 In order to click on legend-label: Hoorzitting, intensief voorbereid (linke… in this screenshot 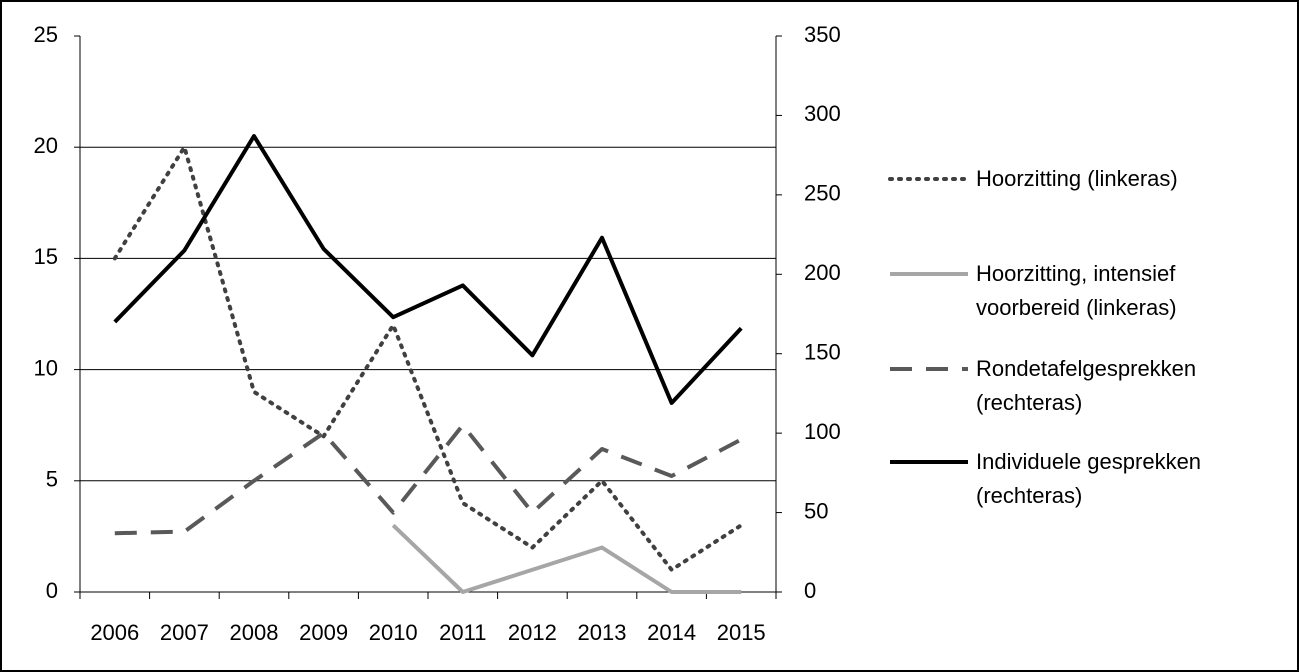, I will do `click(1076, 290)`.